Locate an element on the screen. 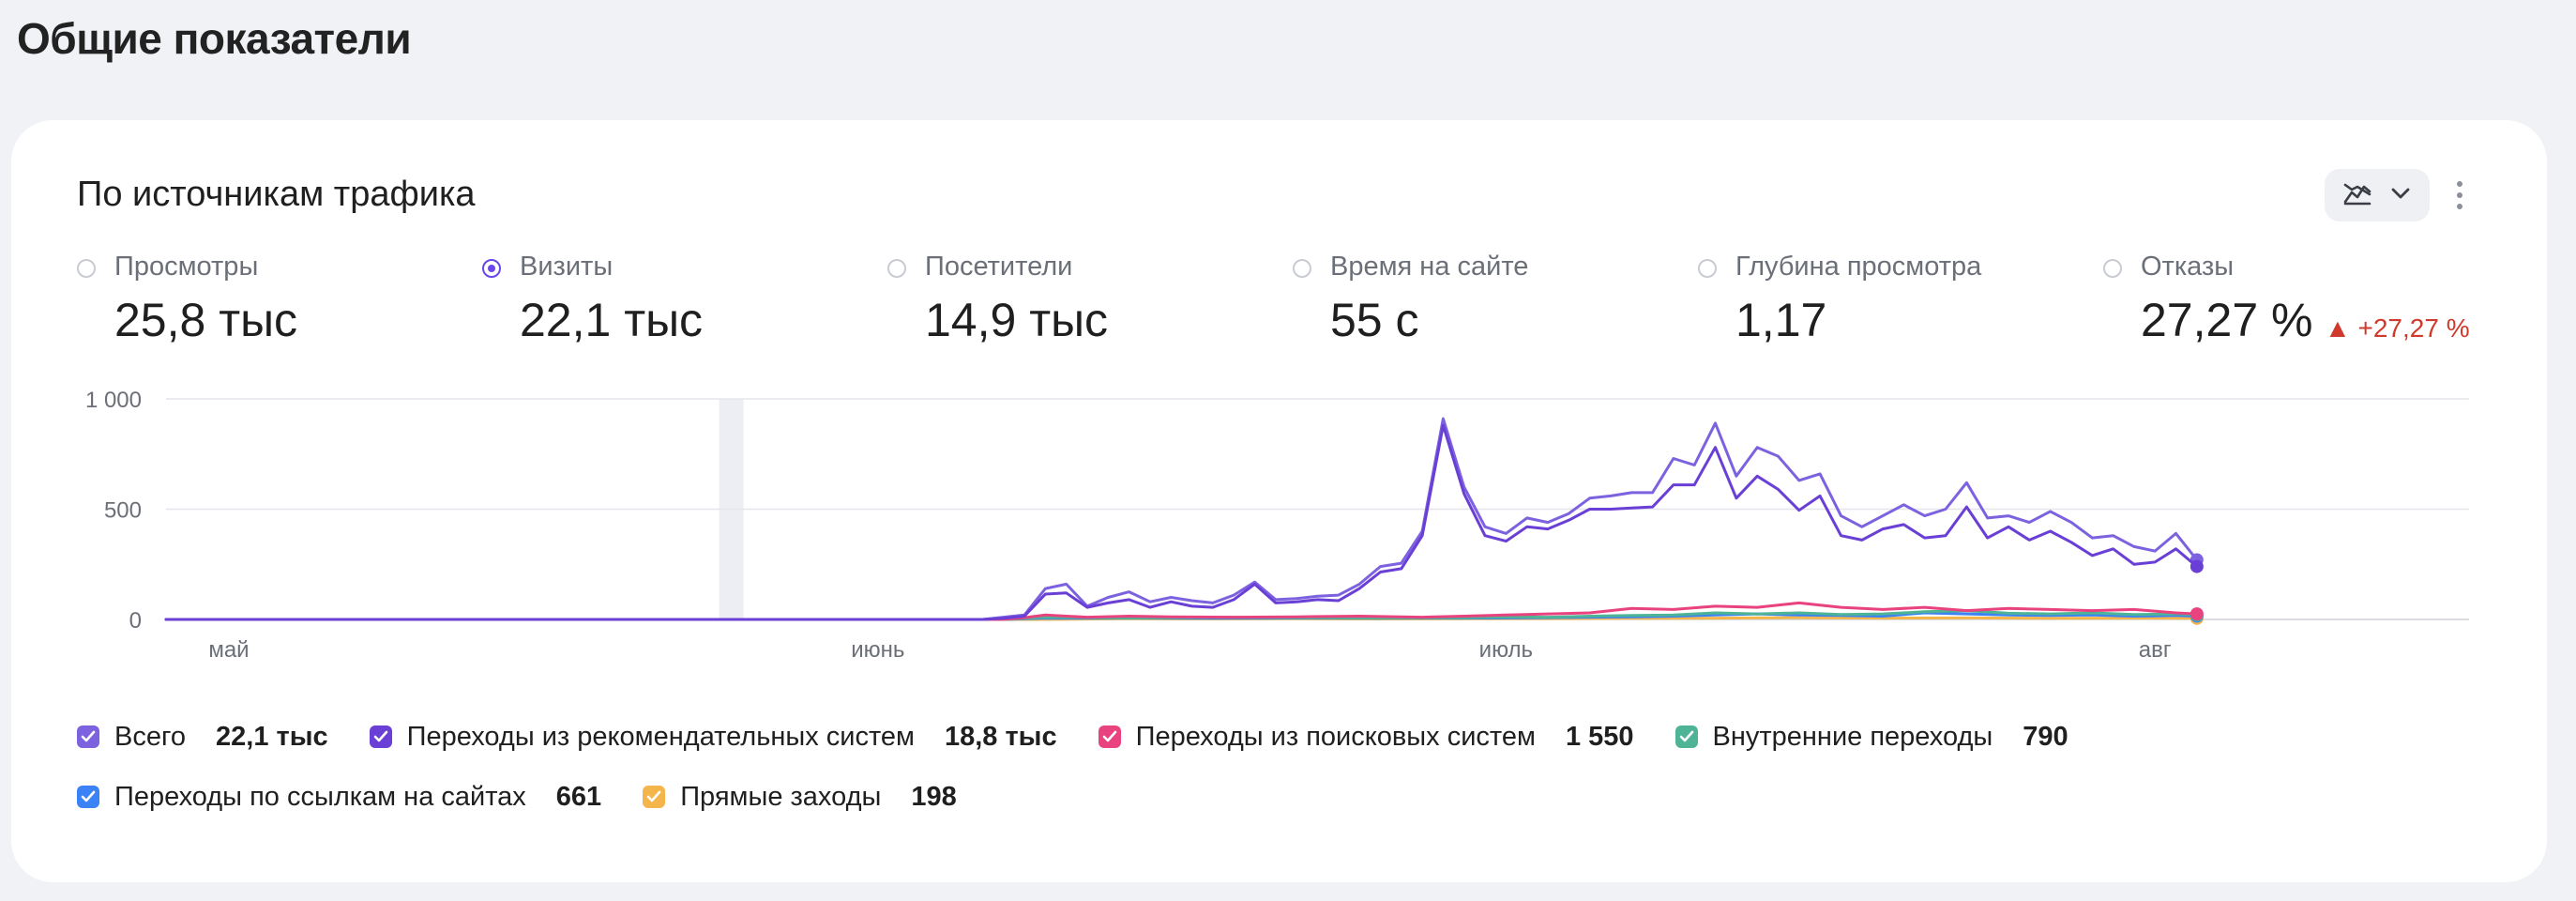 The width and height of the screenshot is (2576, 901). metric-label: Посетители is located at coordinates (999, 267).